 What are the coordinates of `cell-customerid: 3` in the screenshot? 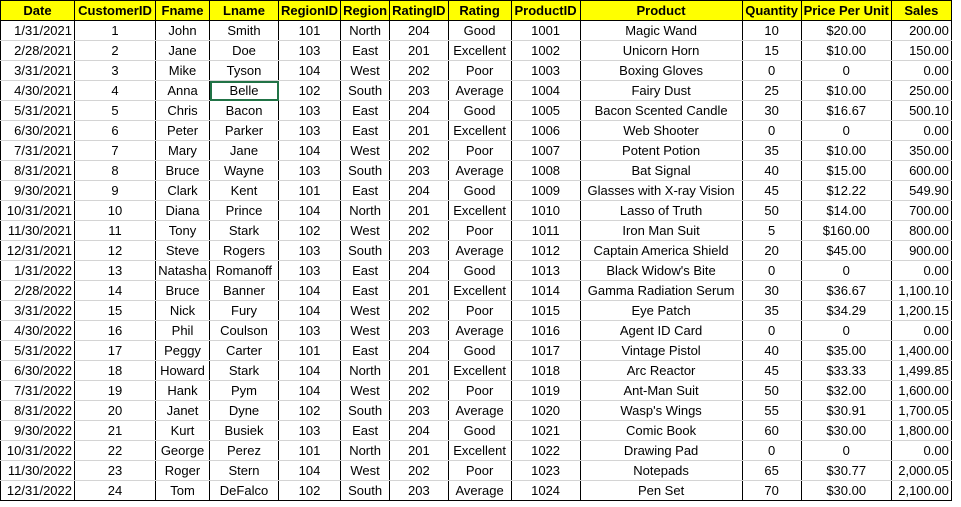 It's located at (115, 70).